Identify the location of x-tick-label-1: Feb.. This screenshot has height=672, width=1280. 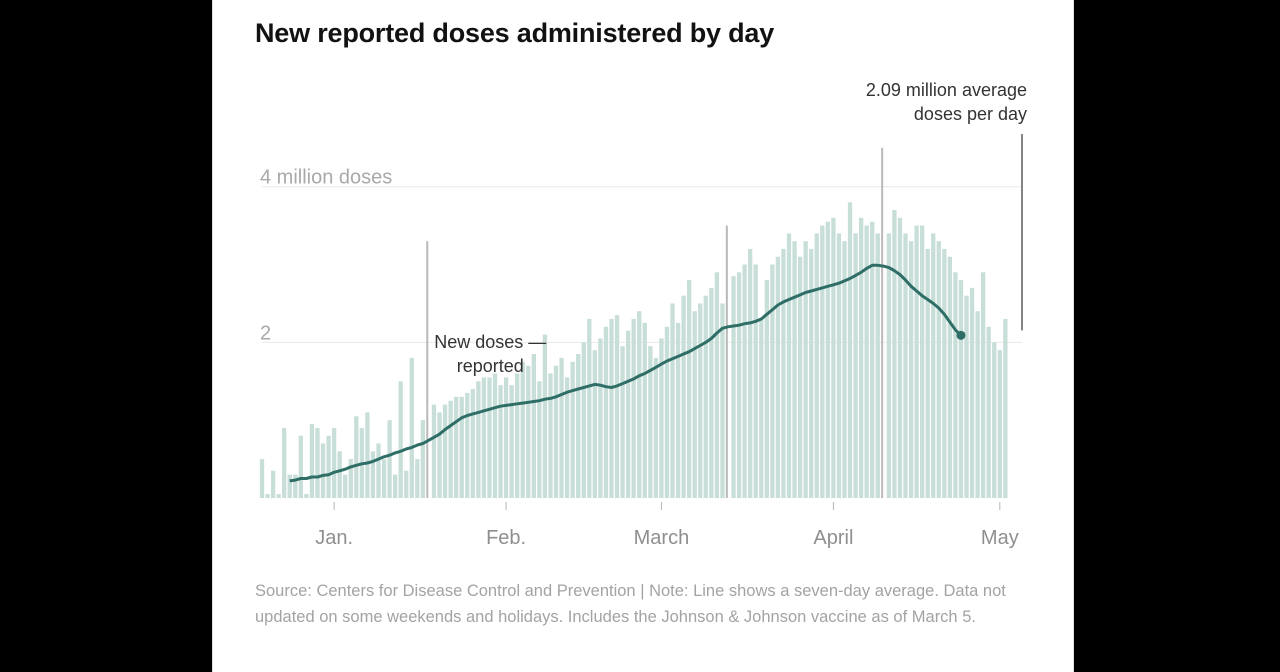
(506, 538).